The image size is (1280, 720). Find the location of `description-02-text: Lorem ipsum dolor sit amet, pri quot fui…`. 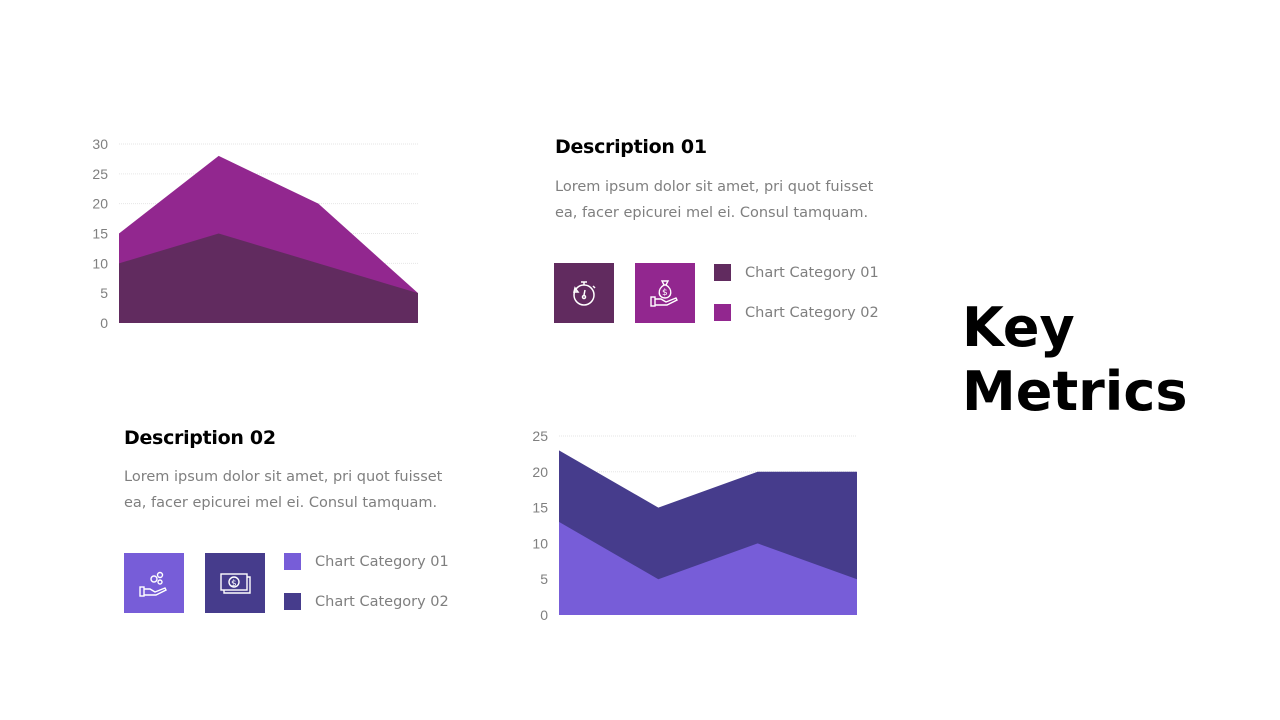

description-02-text: Lorem ipsum dolor sit amet, pri quot fui… is located at coordinates (283, 490).